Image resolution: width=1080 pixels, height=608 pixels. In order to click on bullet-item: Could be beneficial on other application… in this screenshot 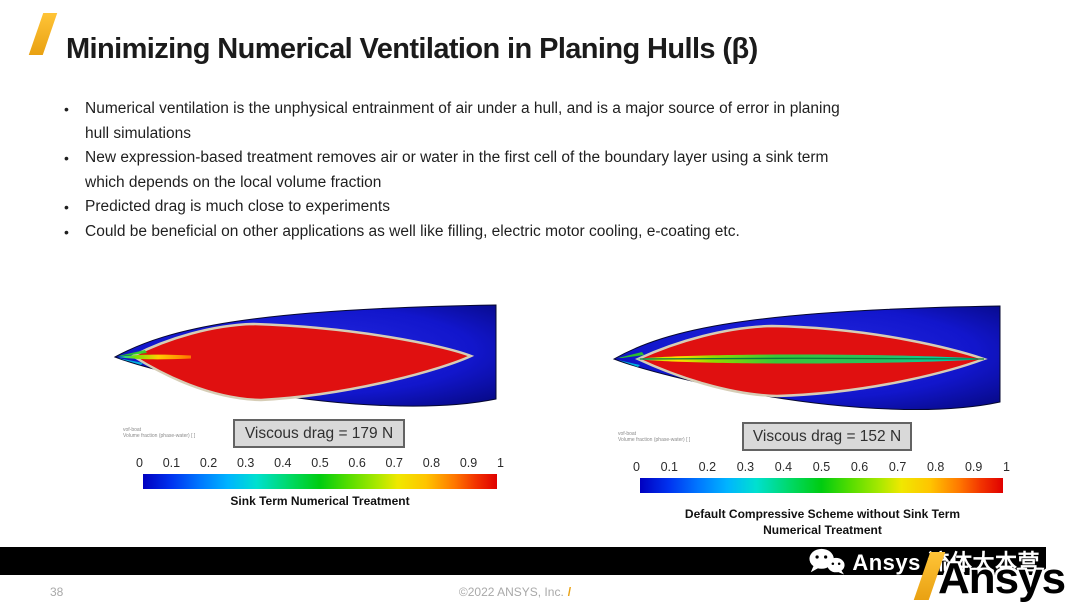, I will do `click(460, 232)`.